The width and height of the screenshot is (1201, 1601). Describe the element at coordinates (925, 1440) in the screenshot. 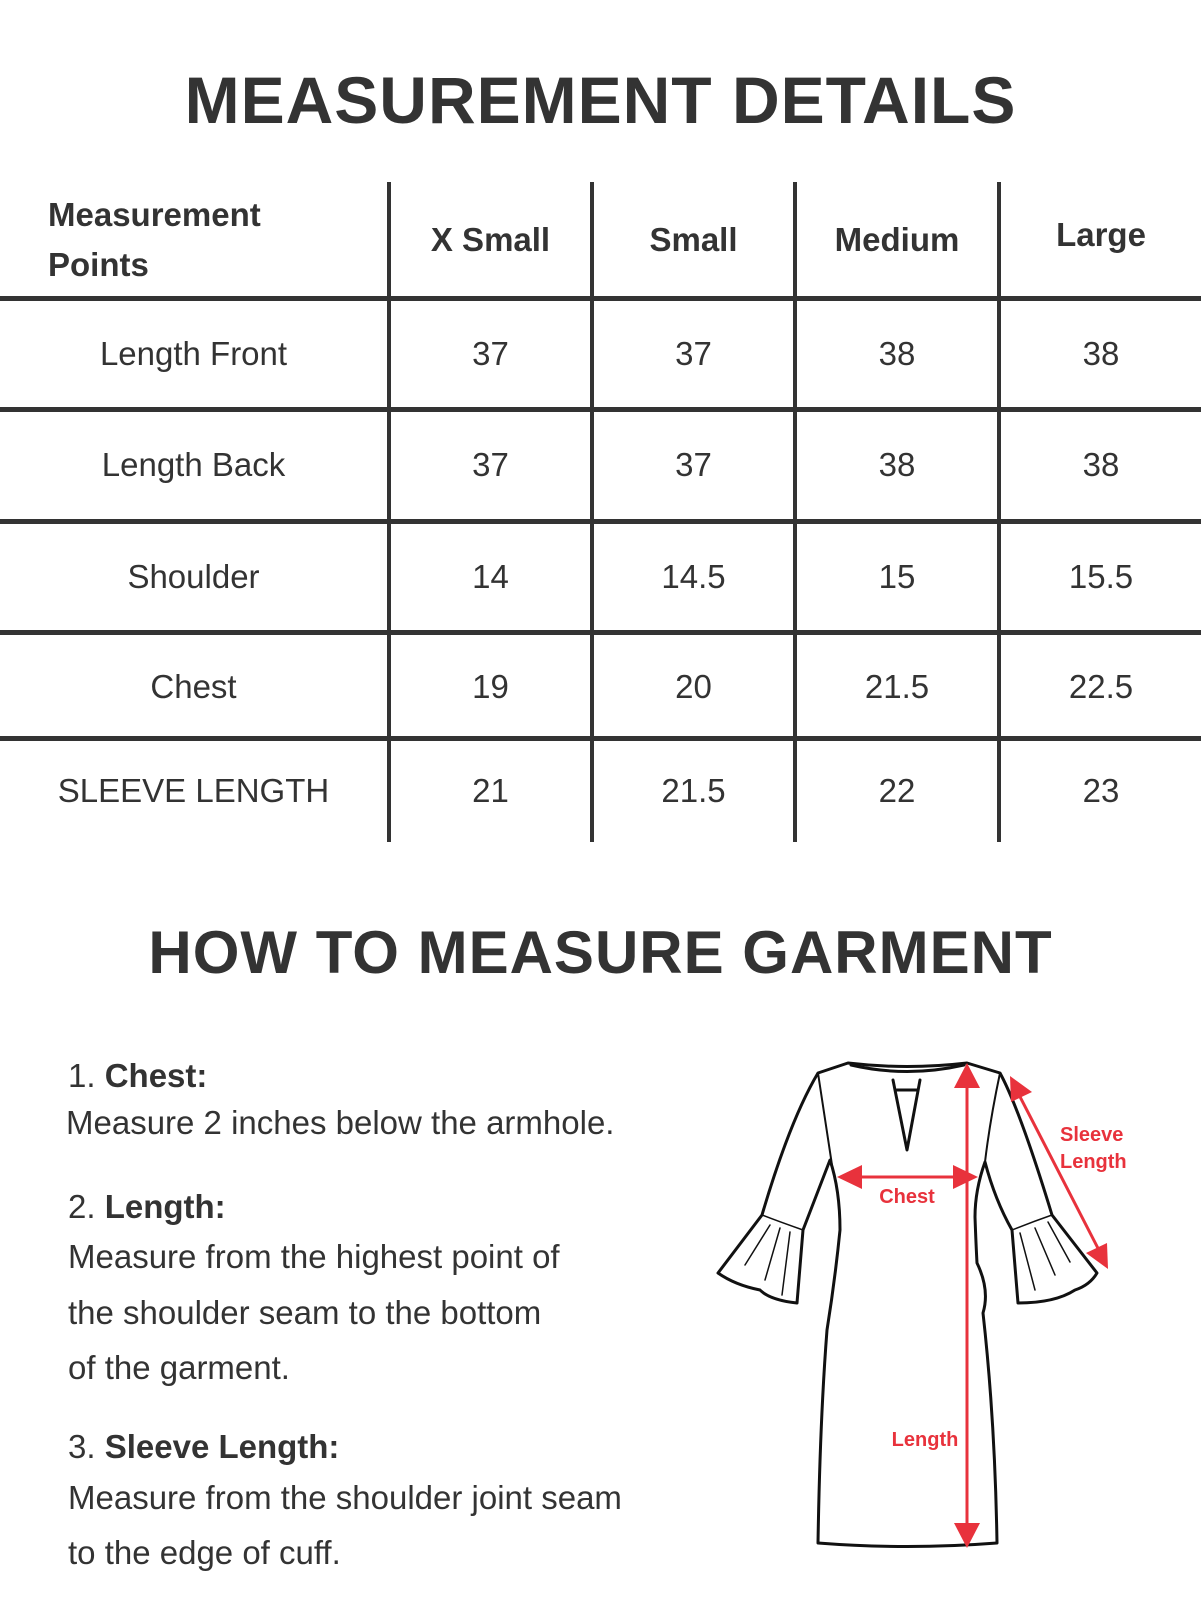

I see `length-label: Length` at that location.